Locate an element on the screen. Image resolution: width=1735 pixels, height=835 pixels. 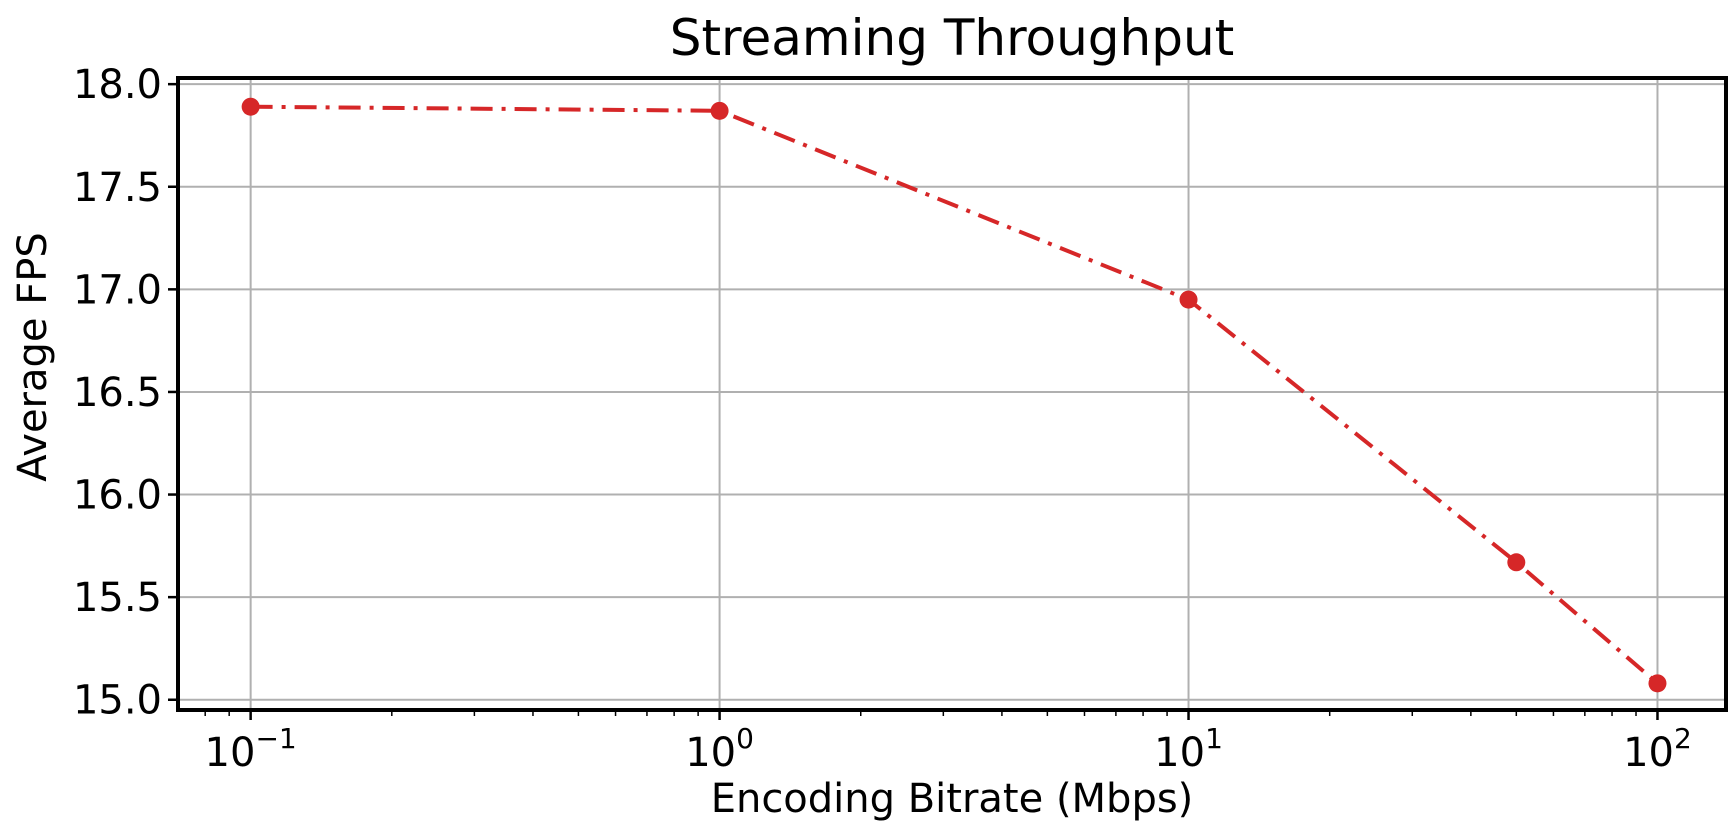
x-tick-exponent: 1 is located at coordinates (1214, 738).